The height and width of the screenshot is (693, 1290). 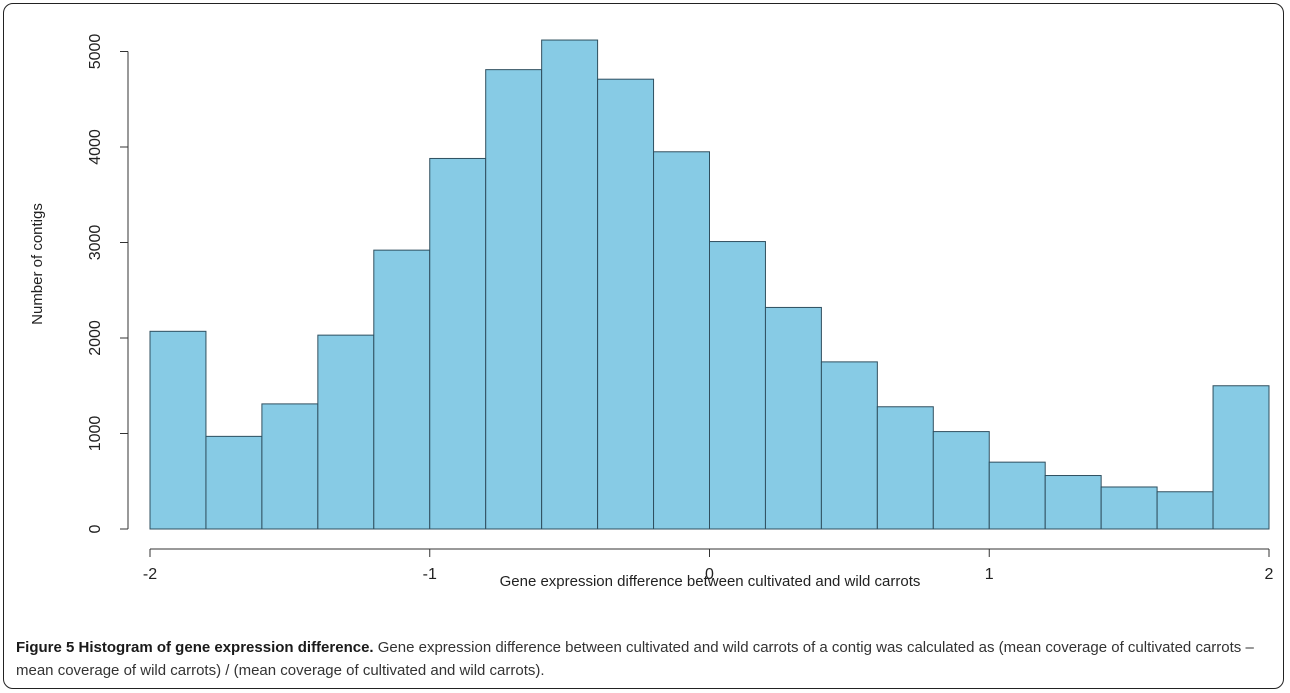 I want to click on x-tick-label: 2, so click(x=1269, y=574).